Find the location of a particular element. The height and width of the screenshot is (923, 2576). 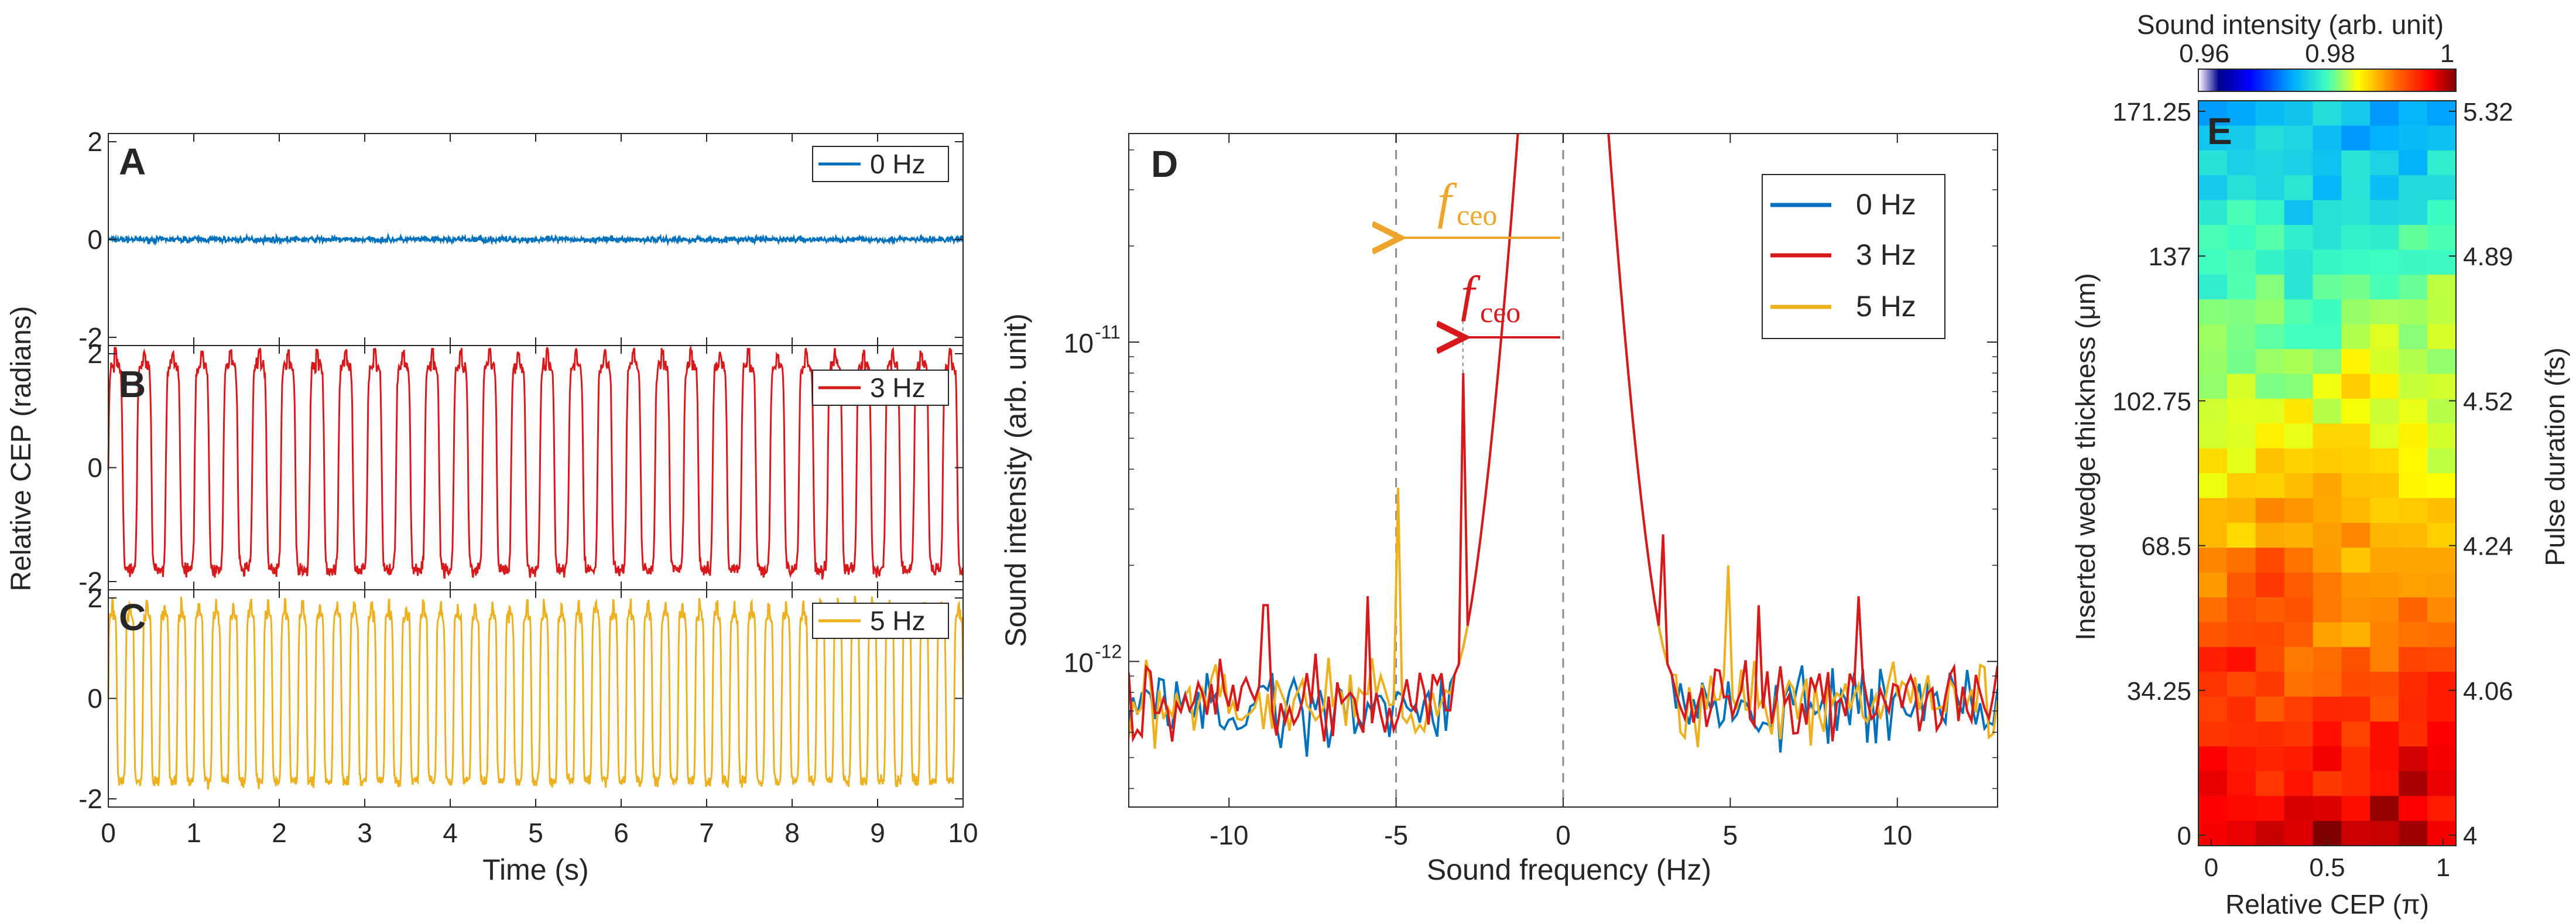

xtick-label: 0 is located at coordinates (2211, 868).